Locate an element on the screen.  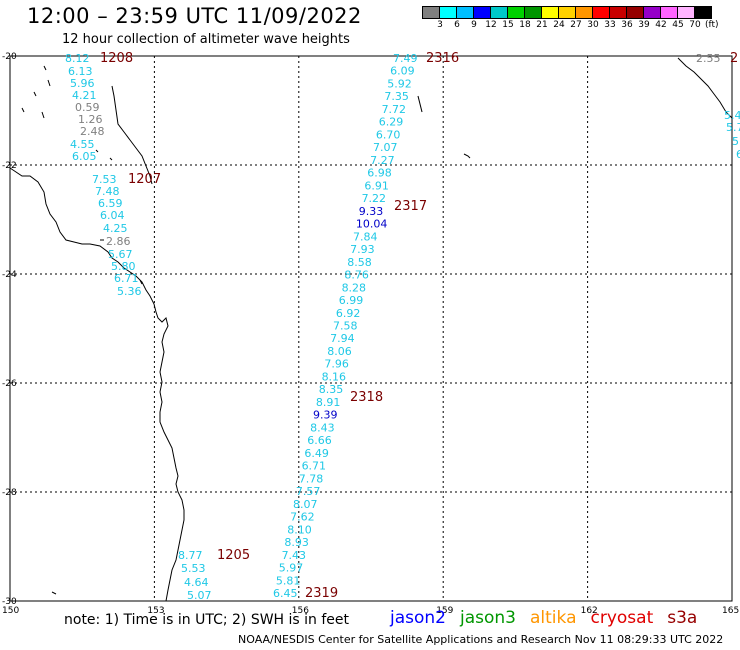
latitude-label: -20 is located at coordinates (9, 57).